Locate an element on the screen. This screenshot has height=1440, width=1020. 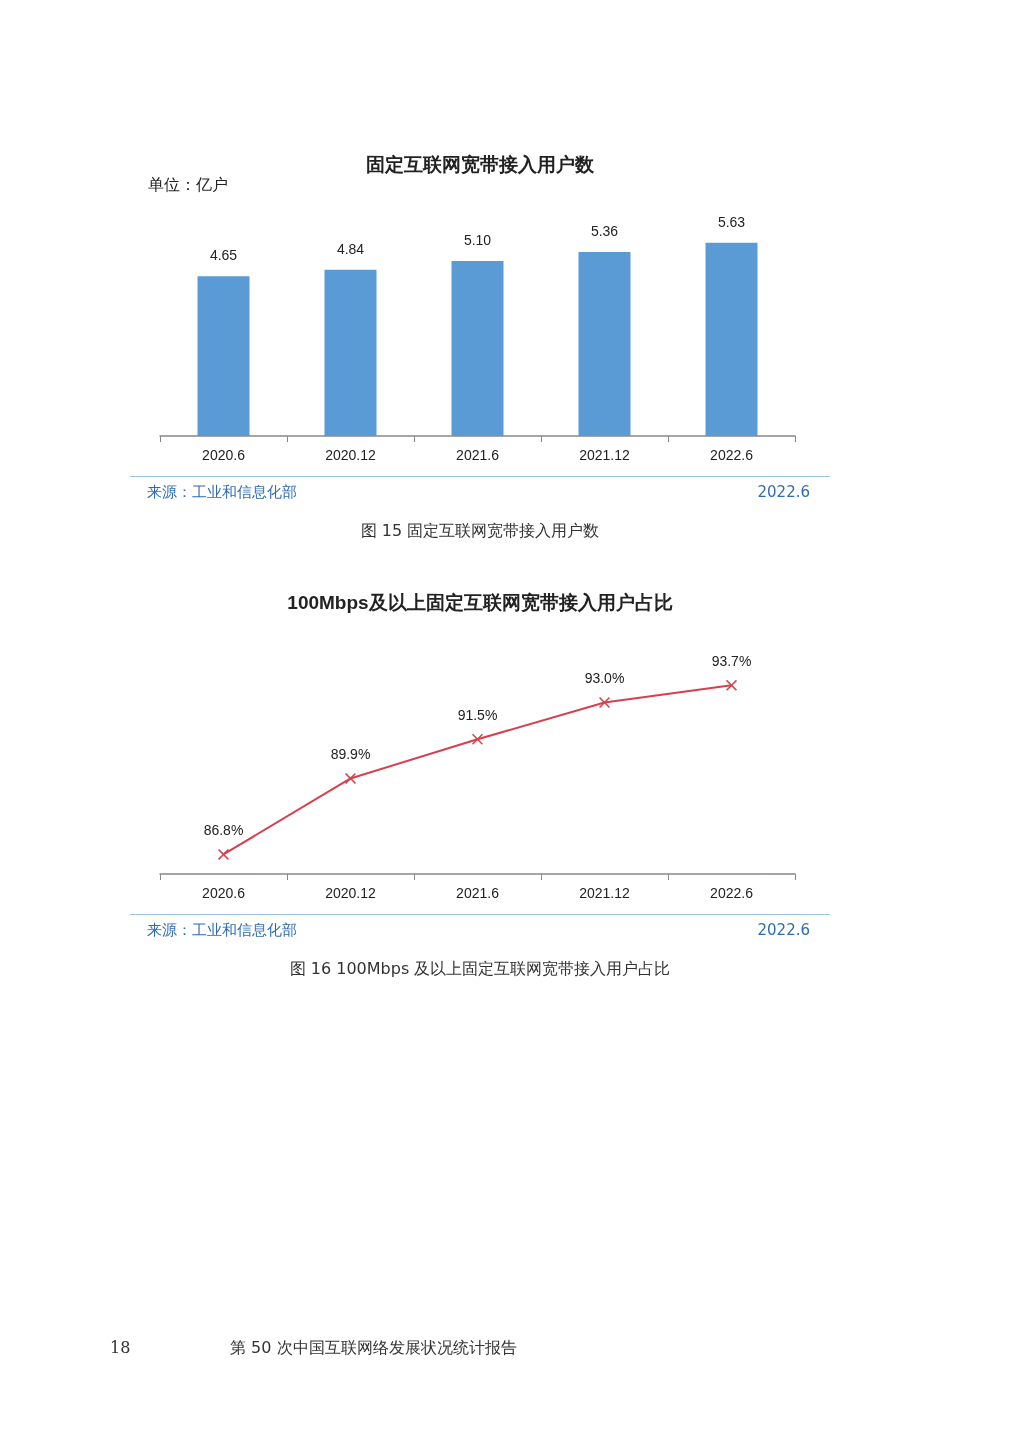
data-label: 93.0% is located at coordinates (604, 678).